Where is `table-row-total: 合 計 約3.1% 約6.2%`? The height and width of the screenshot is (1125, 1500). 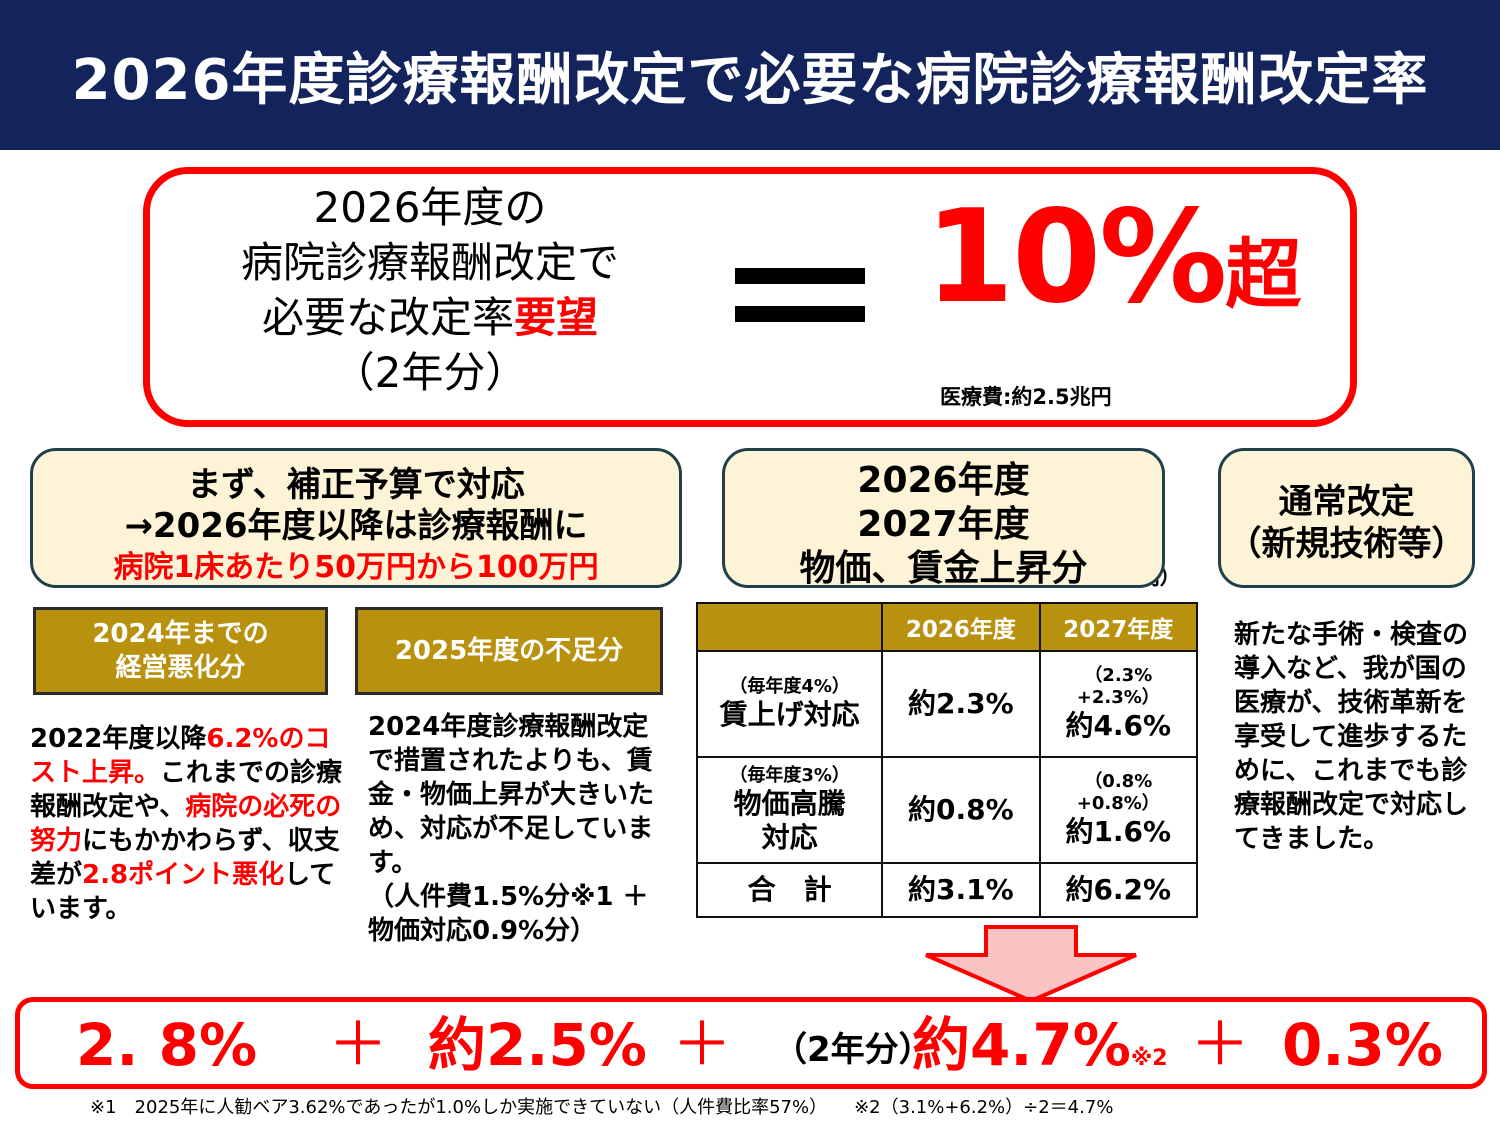
table-row-total: 合 計 約3.1% 約6.2% is located at coordinates (947, 890).